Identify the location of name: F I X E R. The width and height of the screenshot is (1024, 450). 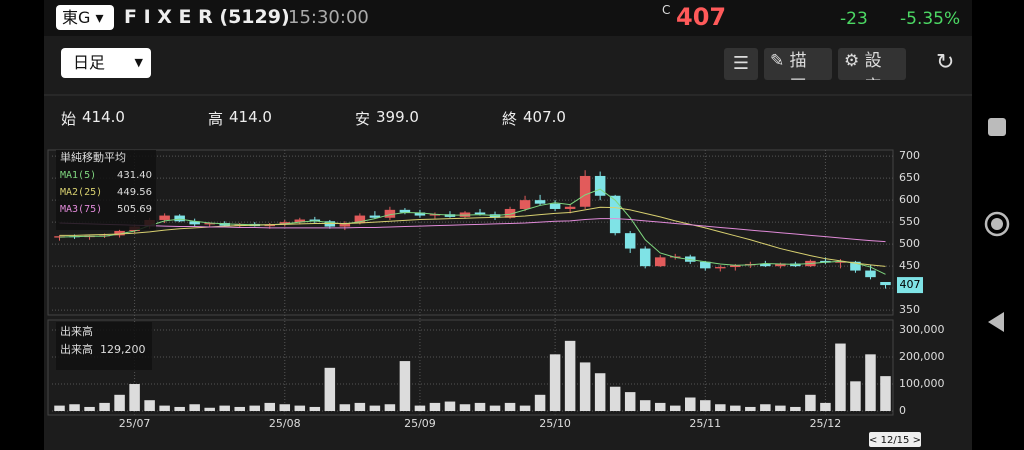
(168, 17).